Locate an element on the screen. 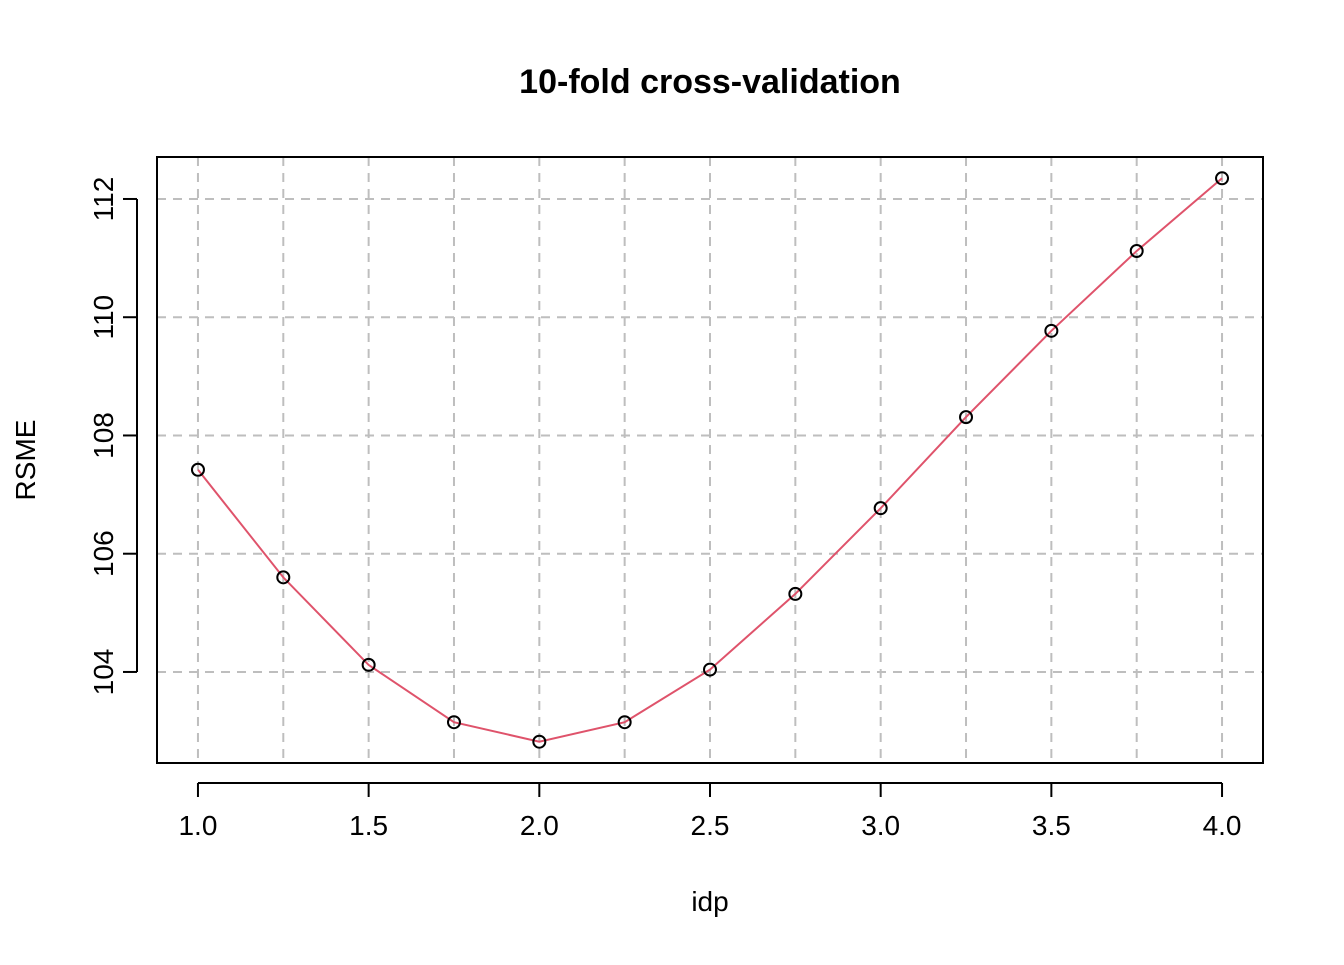 The image size is (1344, 965). x-tick-label-1: 1.5 is located at coordinates (368, 825).